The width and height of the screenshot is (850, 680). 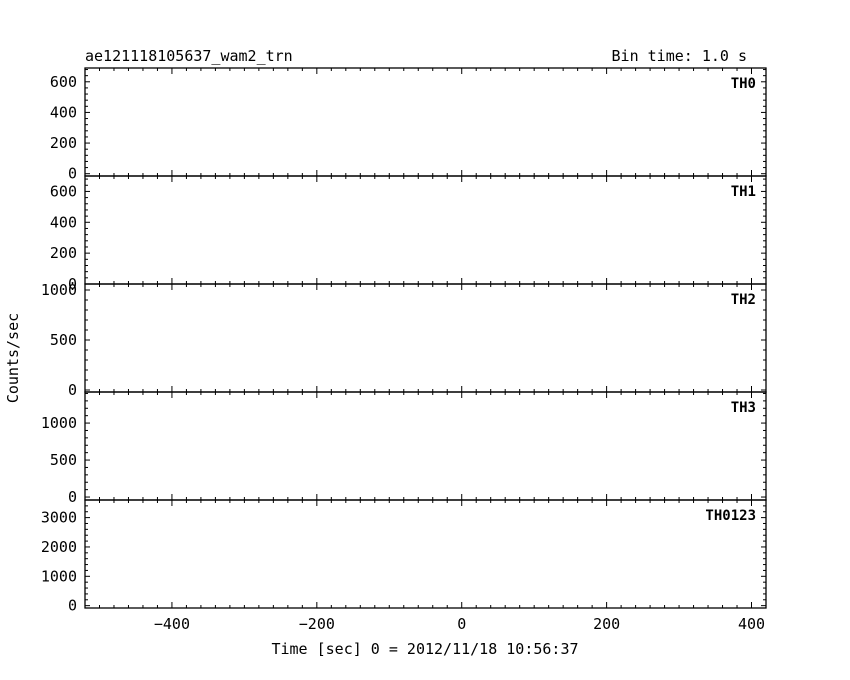 I want to click on series-label-th3: TH3, so click(x=743, y=408).